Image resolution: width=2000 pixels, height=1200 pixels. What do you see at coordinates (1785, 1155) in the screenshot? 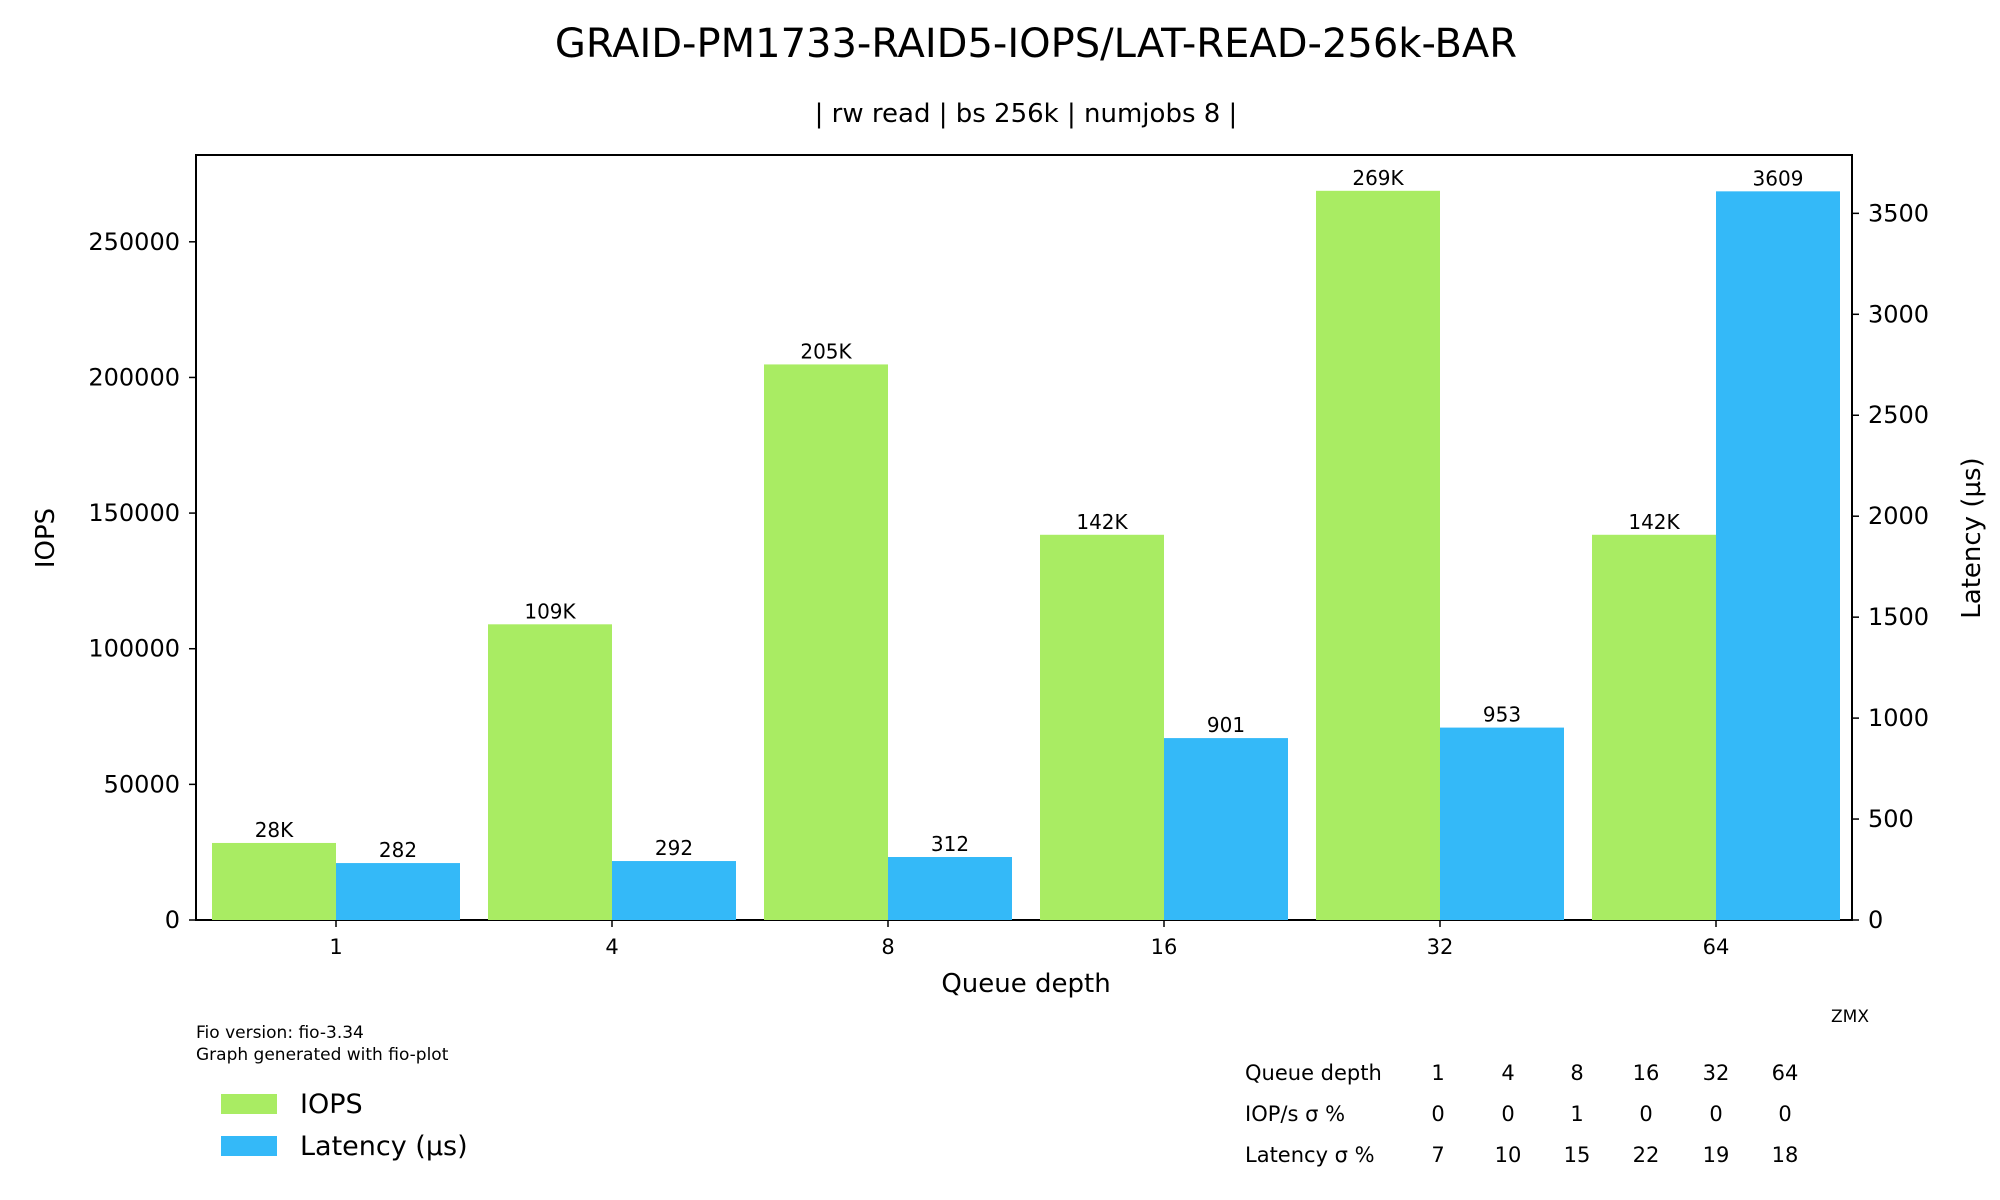
I see `stats-cell: 18` at bounding box center [1785, 1155].